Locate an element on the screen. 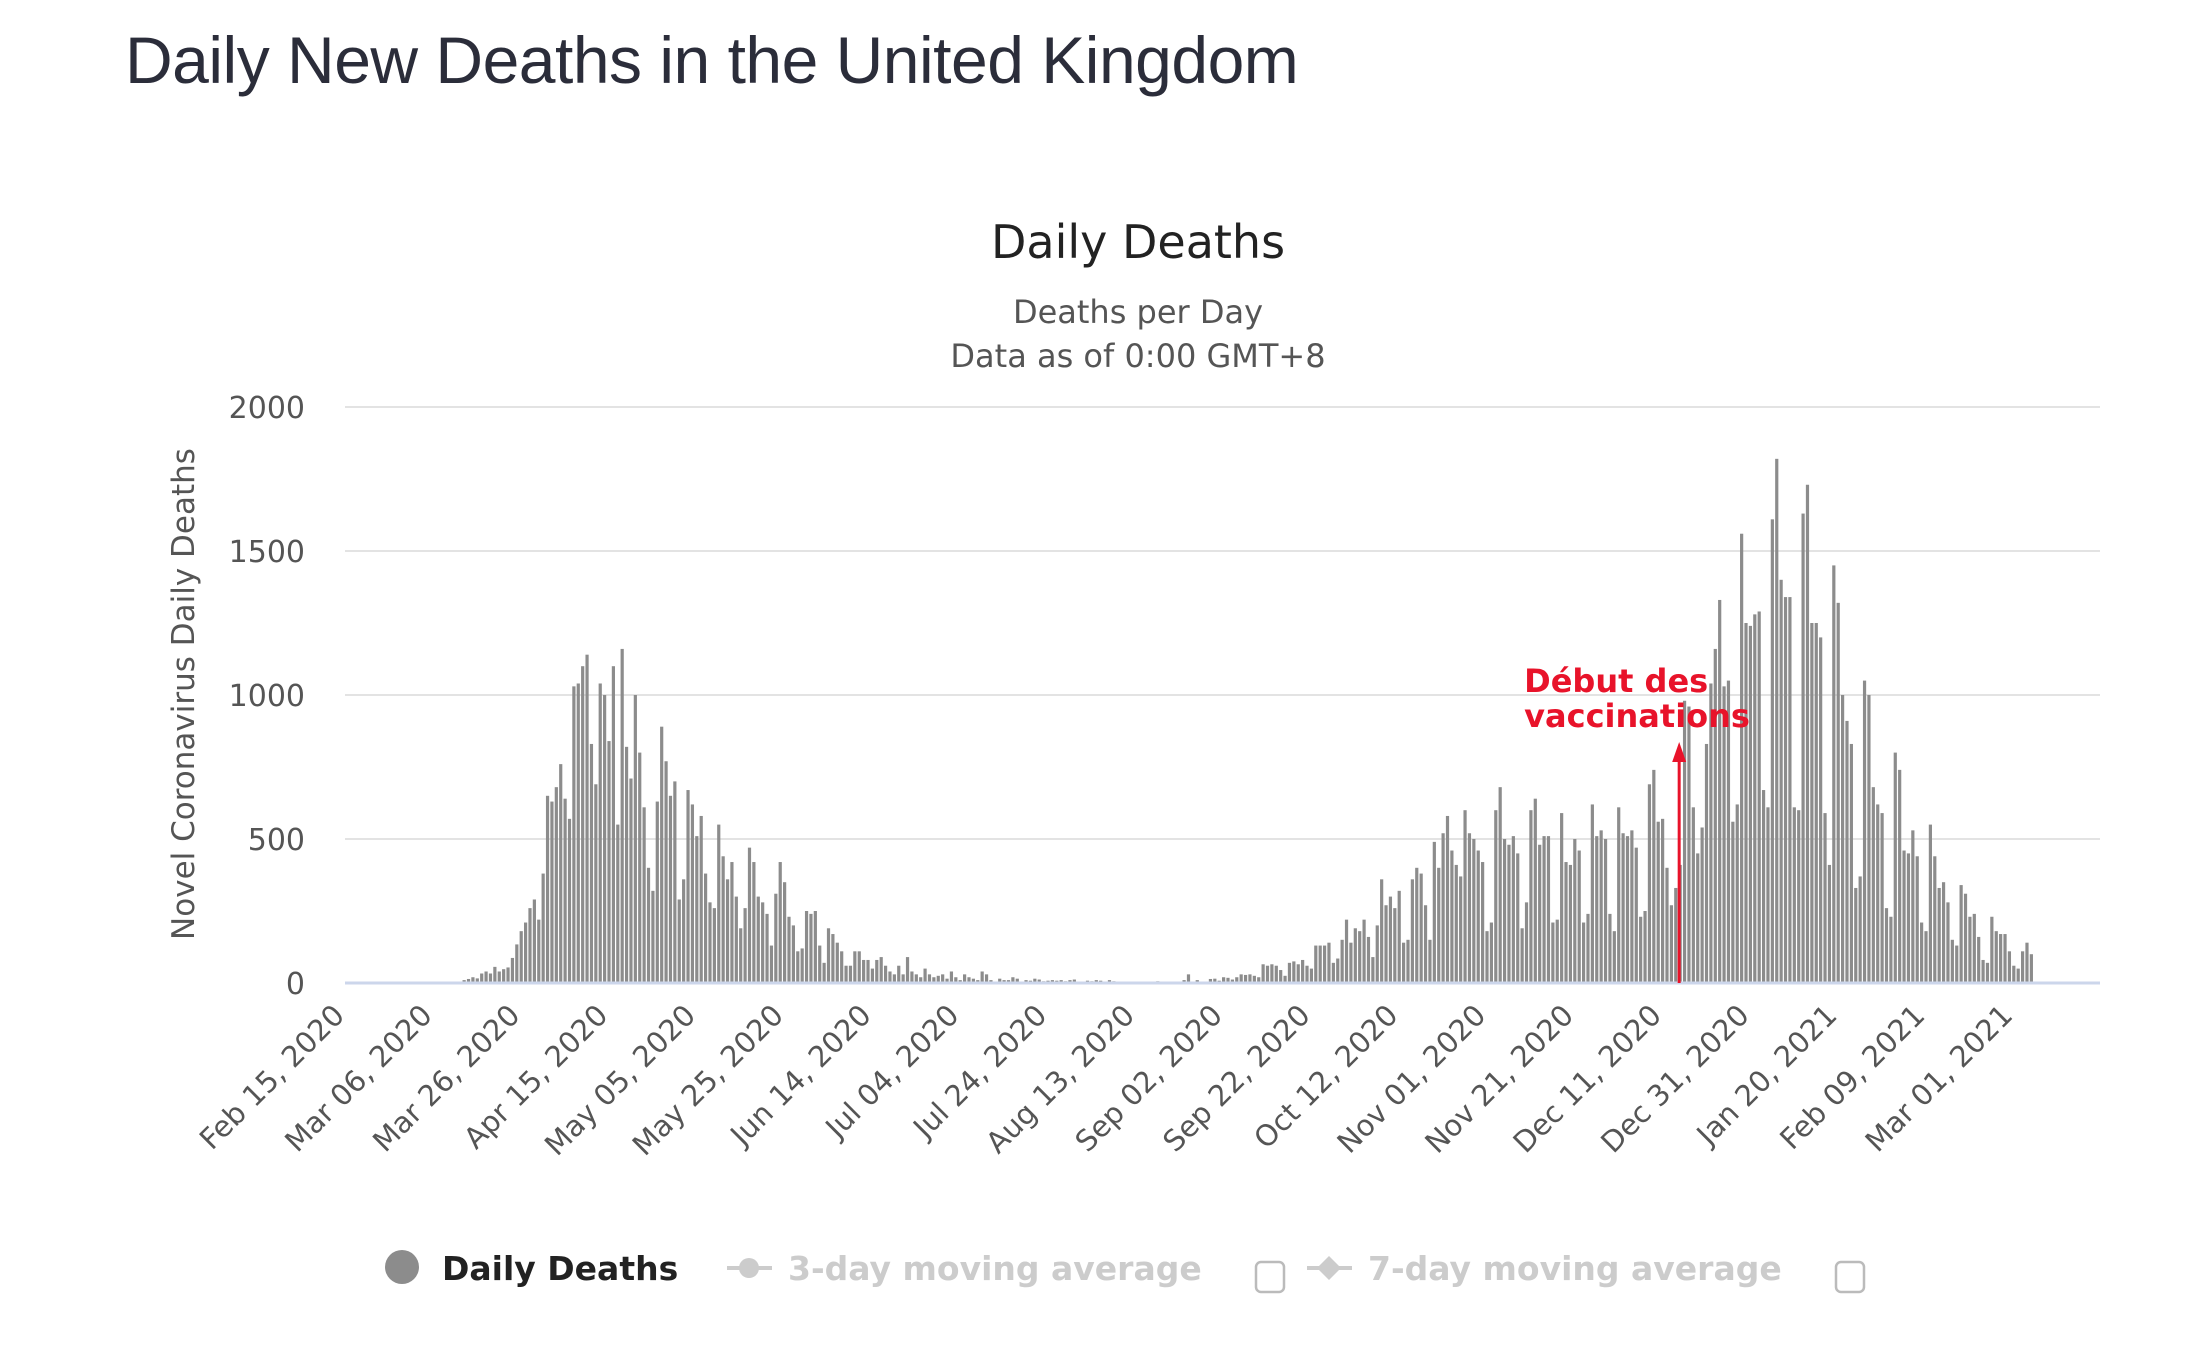 Image resolution: width=2200 pixels, height=1364 pixels. y-tick-label: 1000 is located at coordinates (267, 696).